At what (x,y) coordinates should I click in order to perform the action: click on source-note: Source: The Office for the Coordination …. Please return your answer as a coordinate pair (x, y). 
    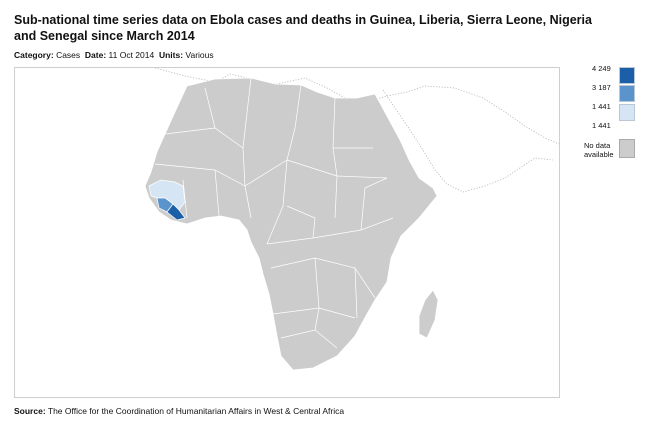
    Looking at the image, I should click on (179, 411).